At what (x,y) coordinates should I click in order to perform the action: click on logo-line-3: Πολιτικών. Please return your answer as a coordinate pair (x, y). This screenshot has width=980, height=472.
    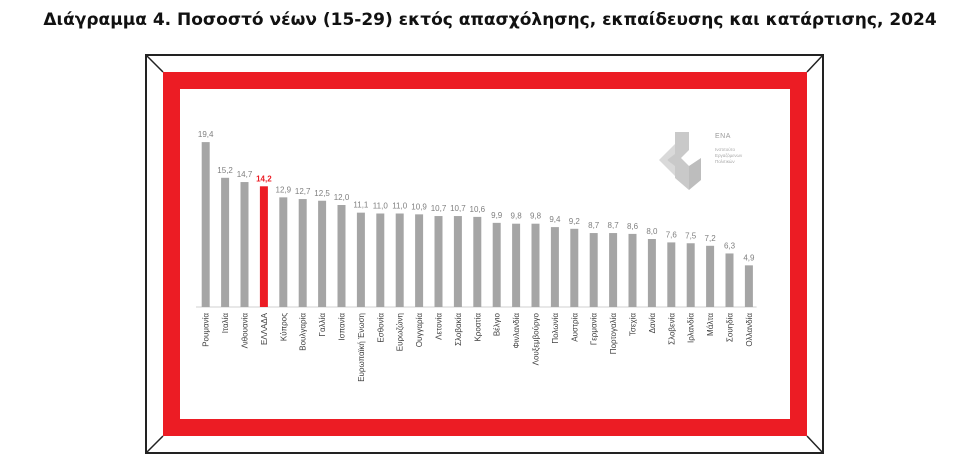
    Looking at the image, I should click on (725, 161).